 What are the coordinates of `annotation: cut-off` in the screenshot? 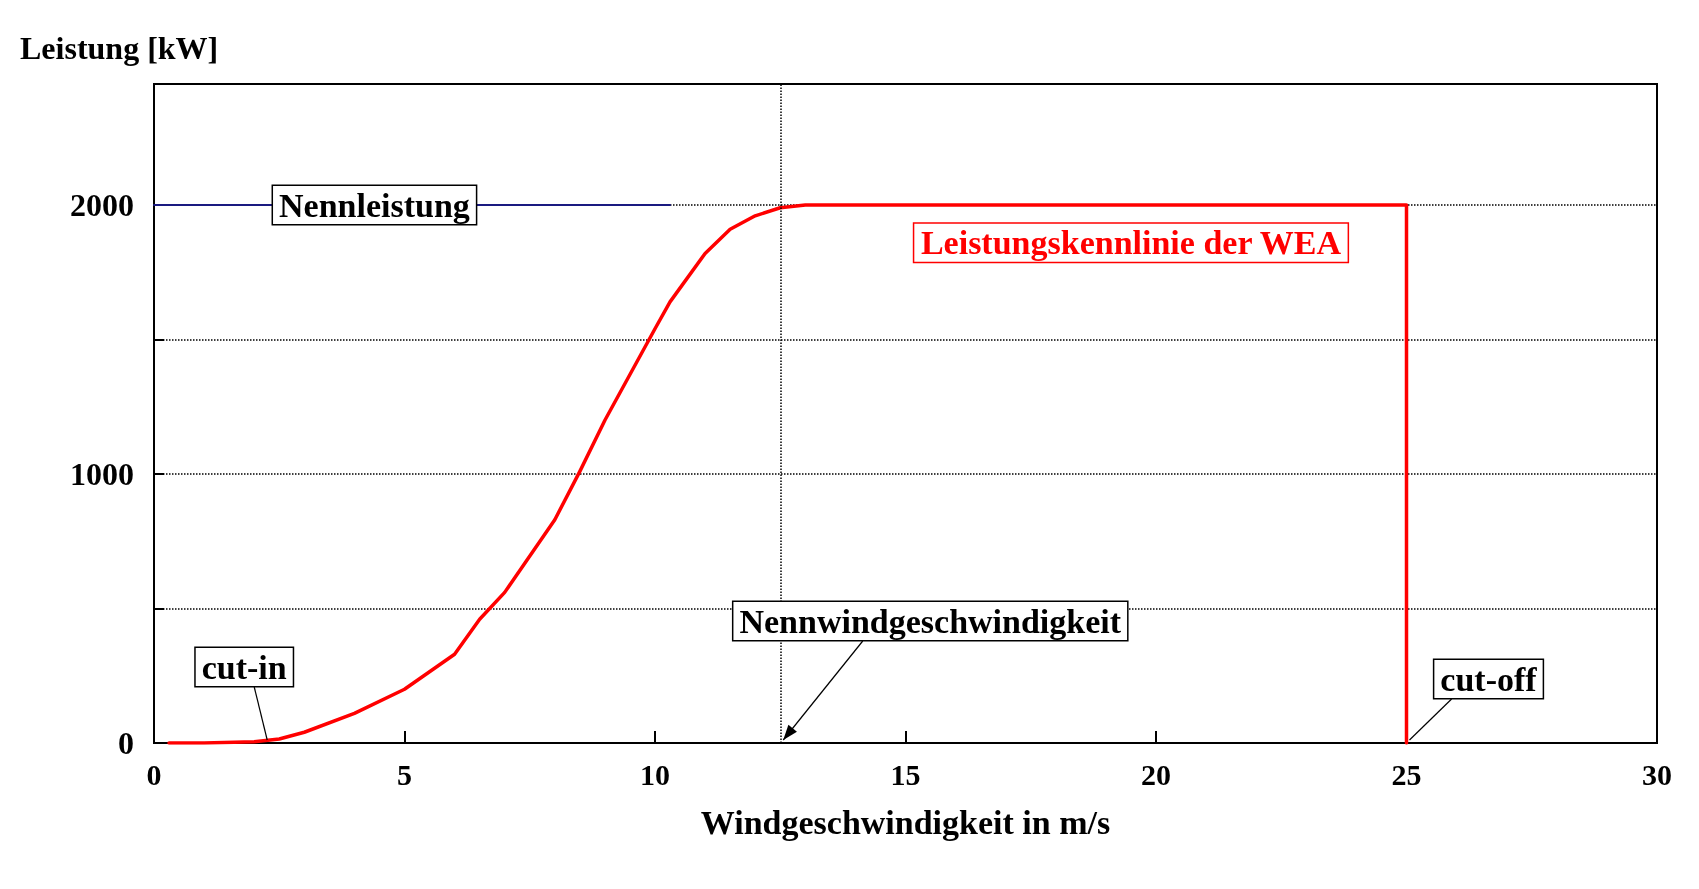 It's located at (1489, 679).